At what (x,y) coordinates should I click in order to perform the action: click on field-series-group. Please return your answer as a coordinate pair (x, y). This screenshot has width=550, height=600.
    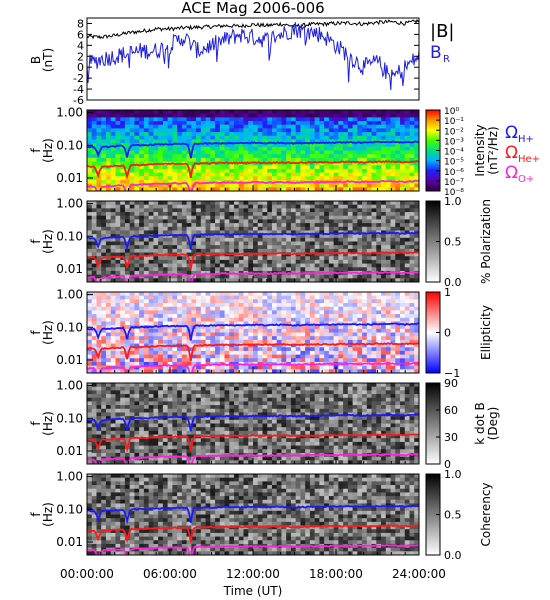
    Looking at the image, I should click on (253, 54).